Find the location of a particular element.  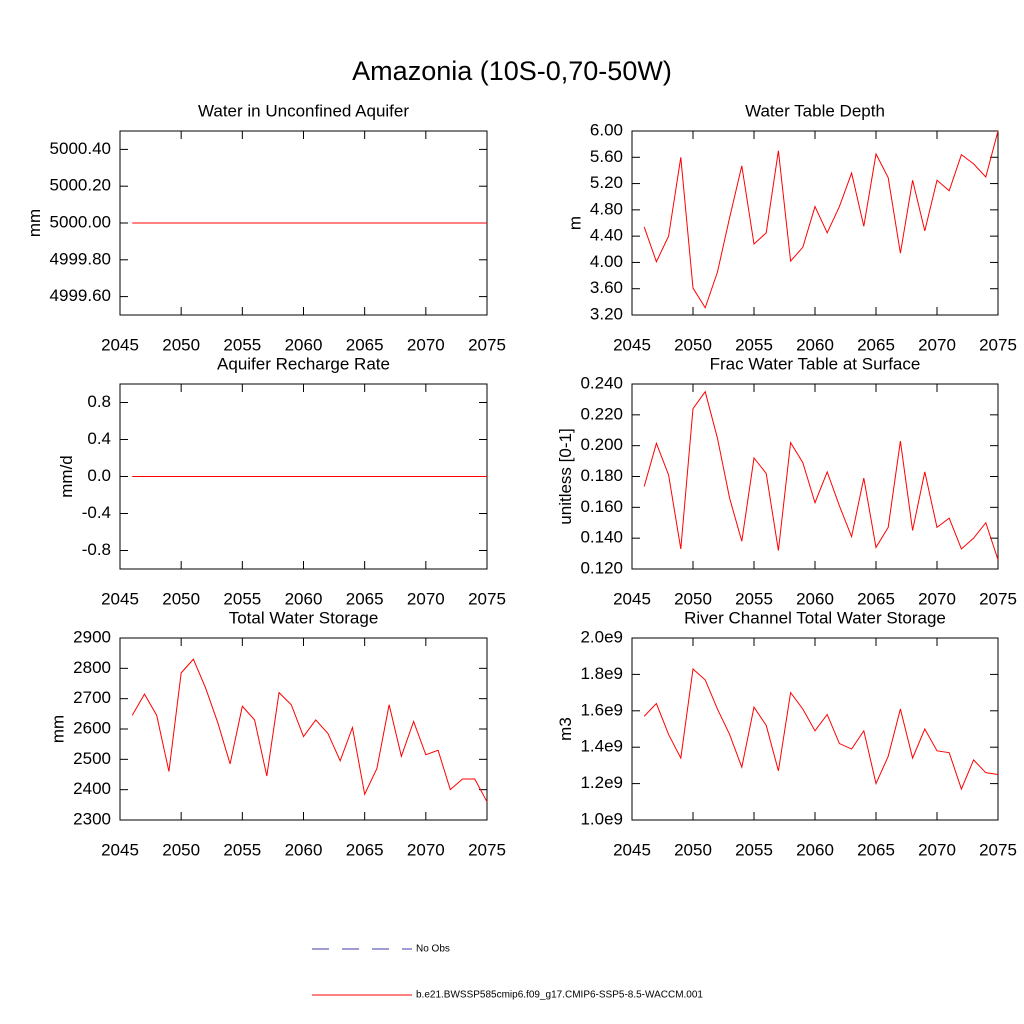

y-tick-label: 2300 is located at coordinates (92, 818).